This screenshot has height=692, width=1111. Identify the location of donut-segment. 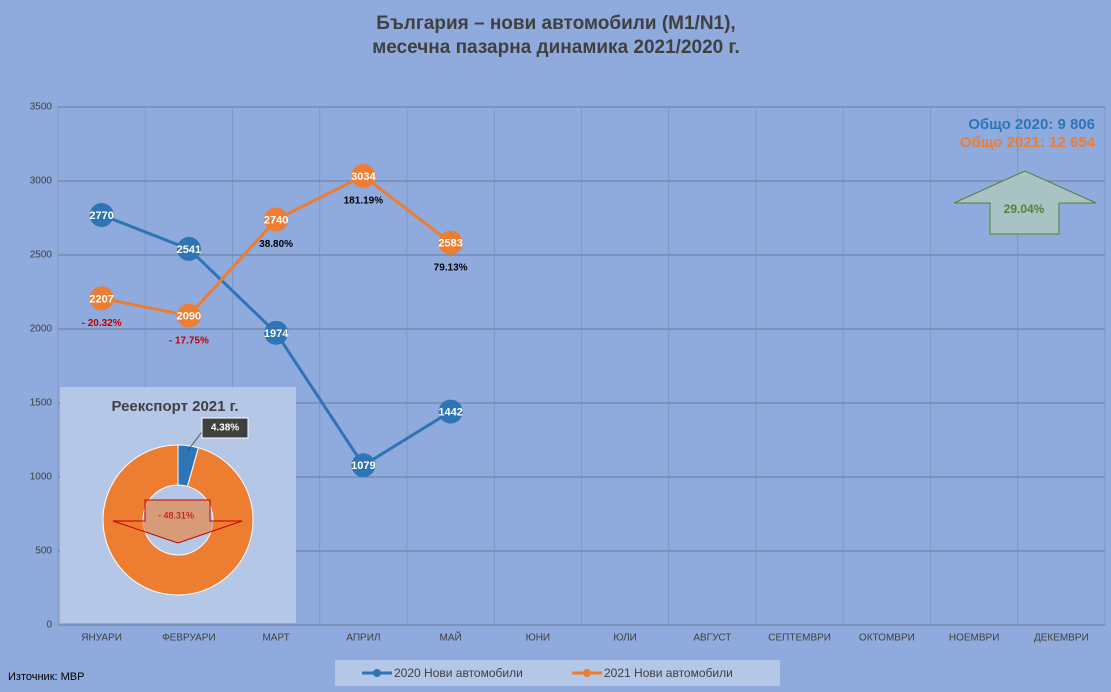
(178, 520).